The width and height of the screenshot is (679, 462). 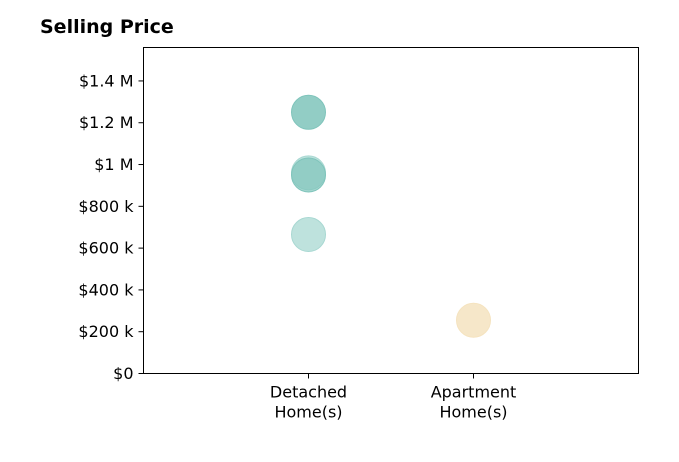 I want to click on y-tick-label: $1 M, so click(x=113, y=164).